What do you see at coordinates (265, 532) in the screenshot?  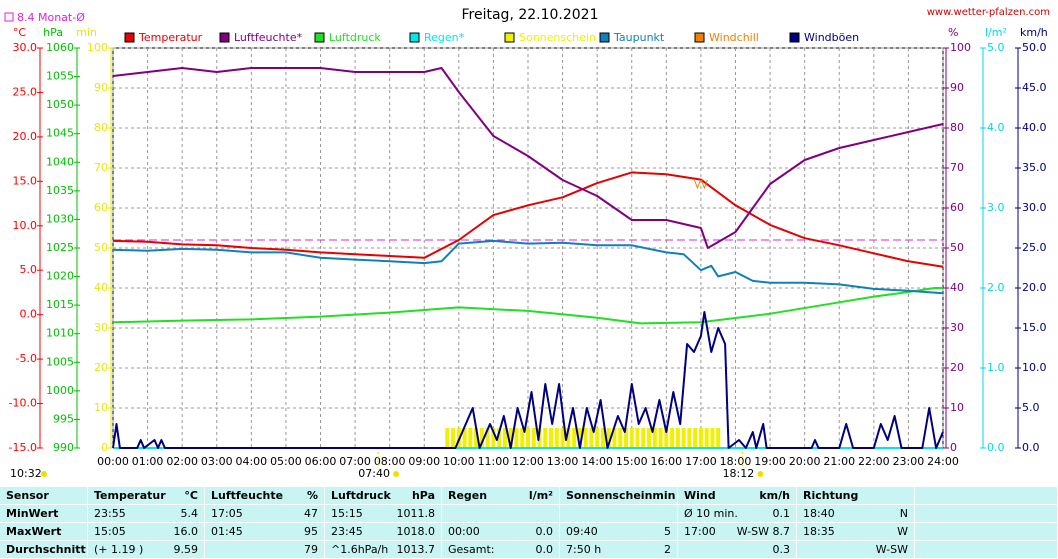 I see `table-cell: 01:45 95` at bounding box center [265, 532].